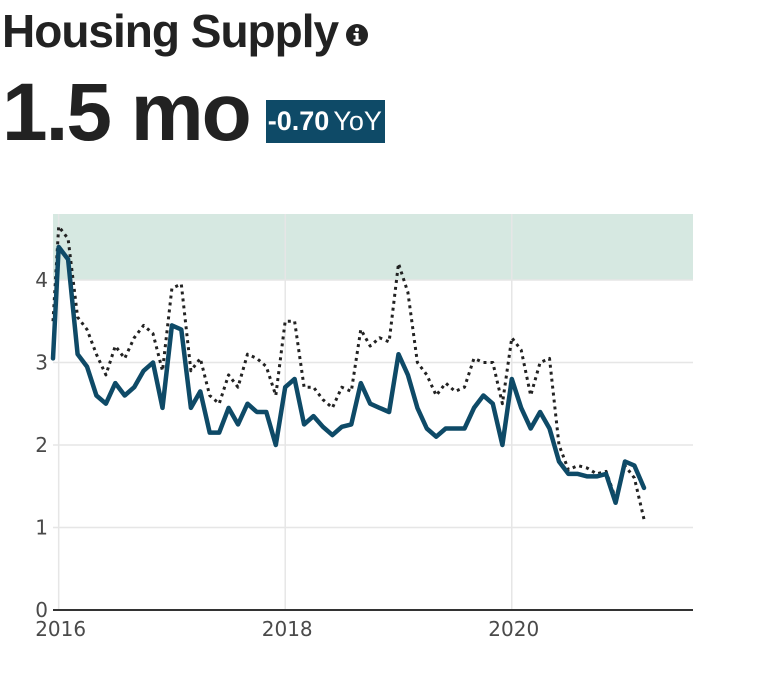 The image size is (778, 692). Describe the element at coordinates (298, 120) in the screenshot. I see `yoy-value: -0.70` at that location.